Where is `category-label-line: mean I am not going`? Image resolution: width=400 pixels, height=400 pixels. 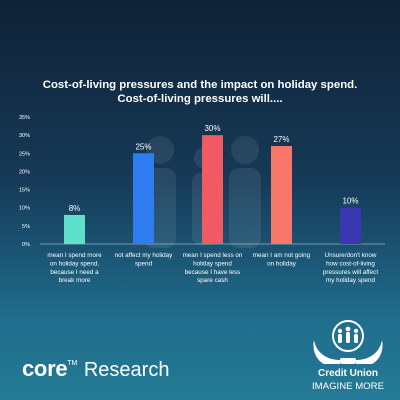 category-label-line: mean I am not going is located at coordinates (282, 255).